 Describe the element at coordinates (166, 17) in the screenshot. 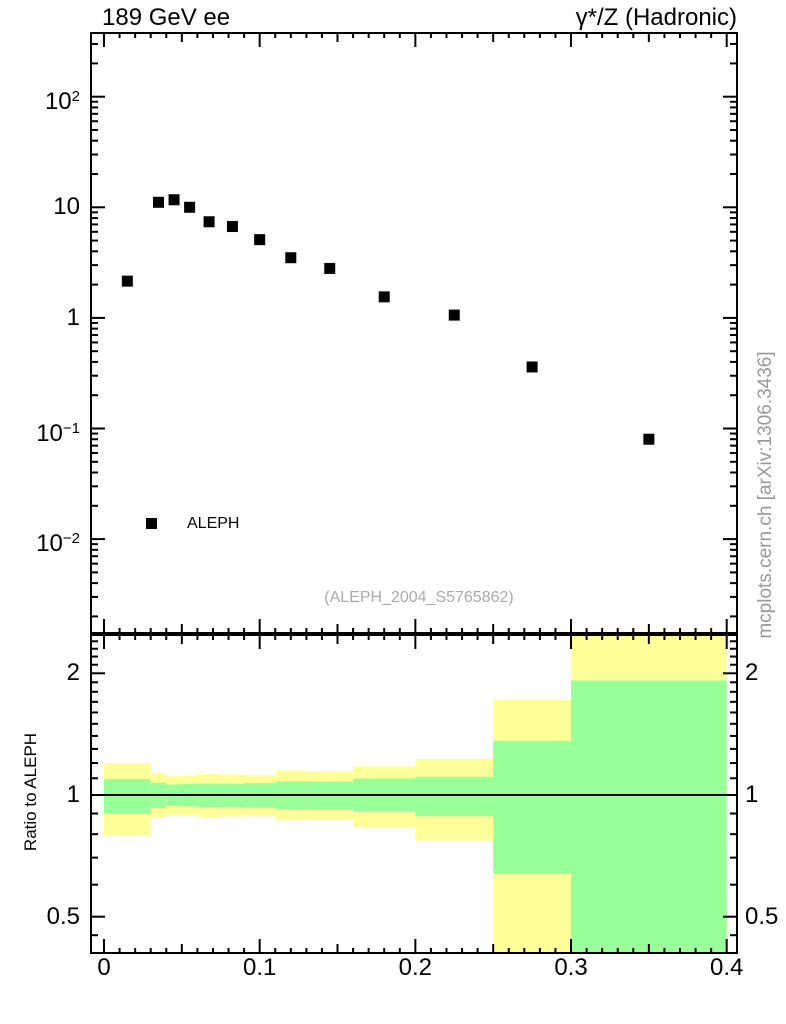

I see `title-beam-energy: 189 GeV ee` at that location.